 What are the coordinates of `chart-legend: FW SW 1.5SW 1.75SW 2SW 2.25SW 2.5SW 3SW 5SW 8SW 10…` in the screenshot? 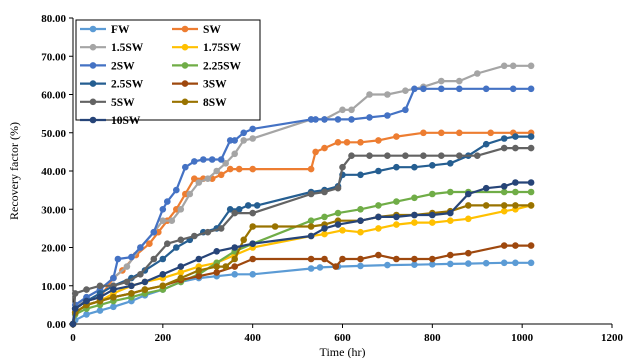 It's located at (168, 73).